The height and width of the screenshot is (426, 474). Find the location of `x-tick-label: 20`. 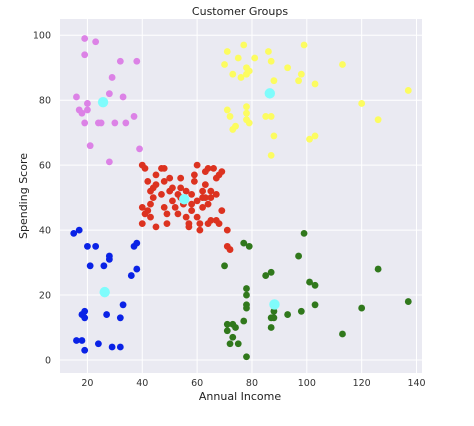

x-tick-label: 20 is located at coordinates (87, 383).